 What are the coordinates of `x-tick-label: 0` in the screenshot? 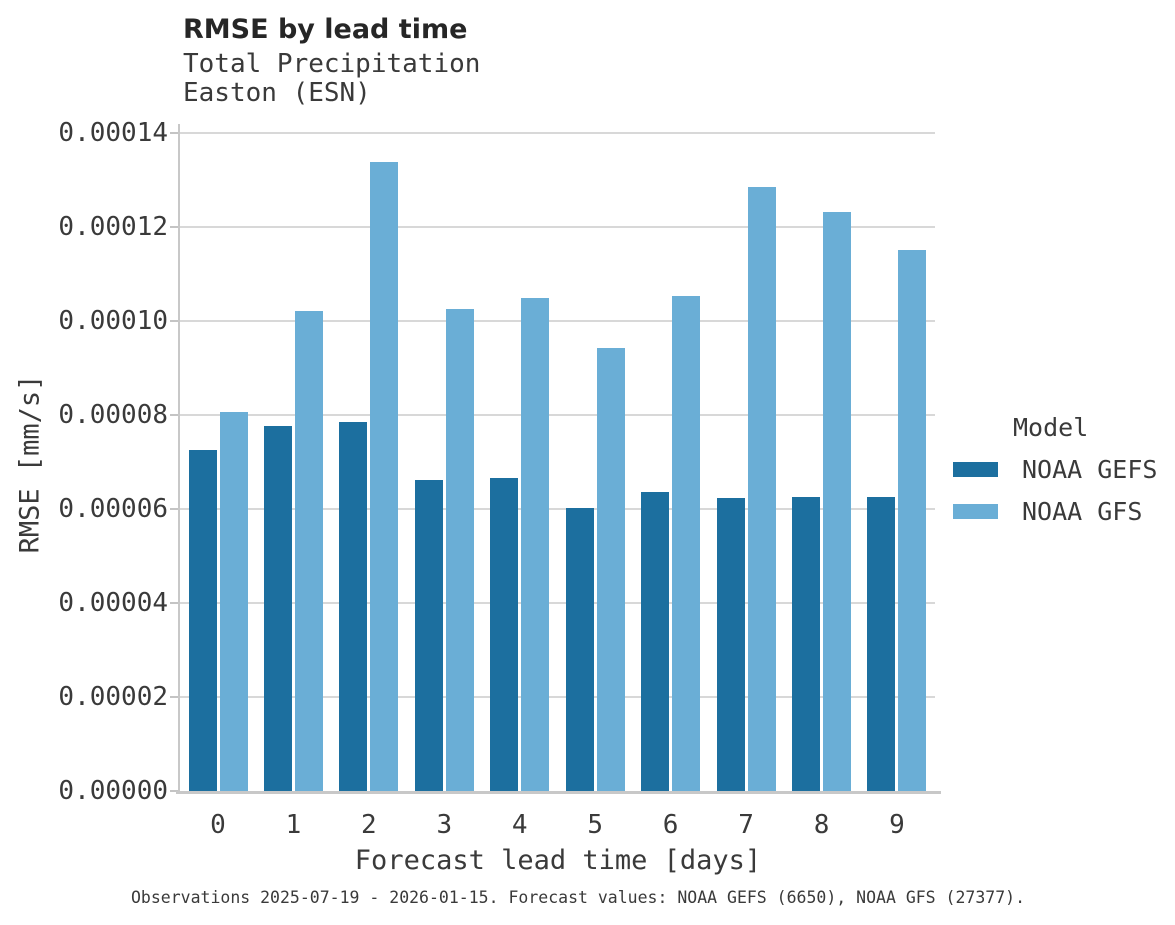 It's located at (218, 825).